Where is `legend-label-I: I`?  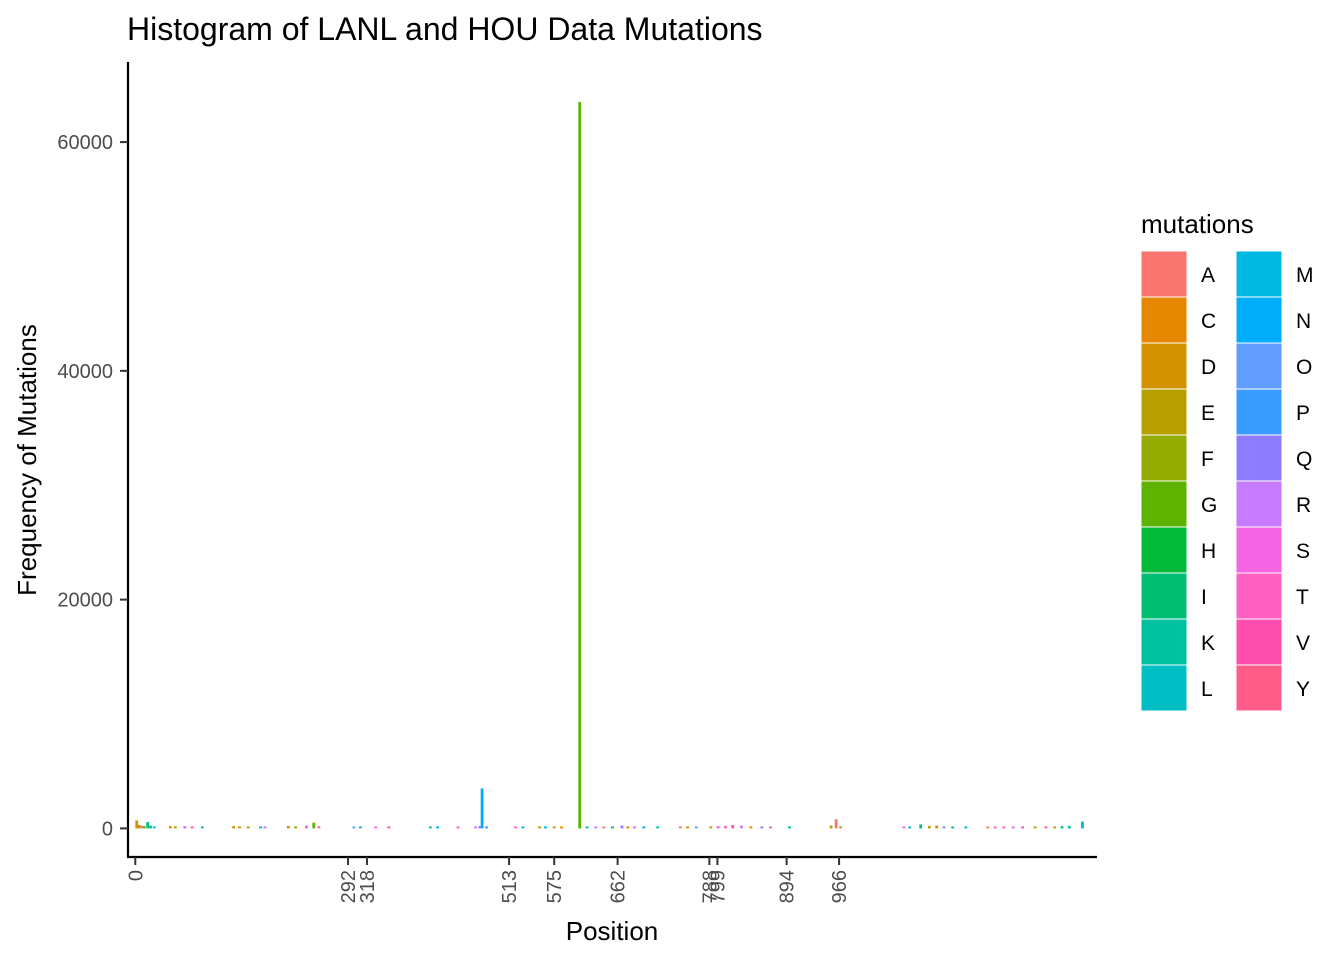 legend-label-I: I is located at coordinates (1204, 597).